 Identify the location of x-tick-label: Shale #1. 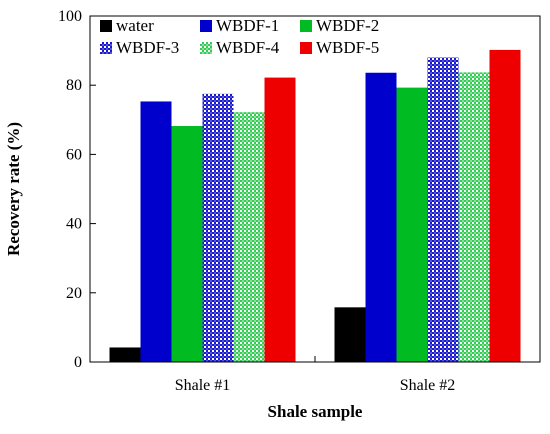
(203, 385).